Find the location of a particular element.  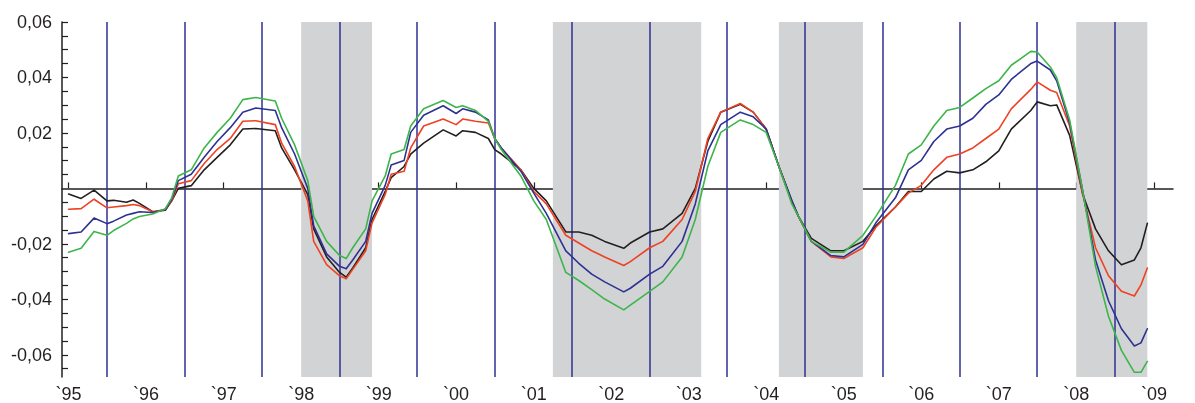

x-tick-label: `97 is located at coordinates (223, 393).